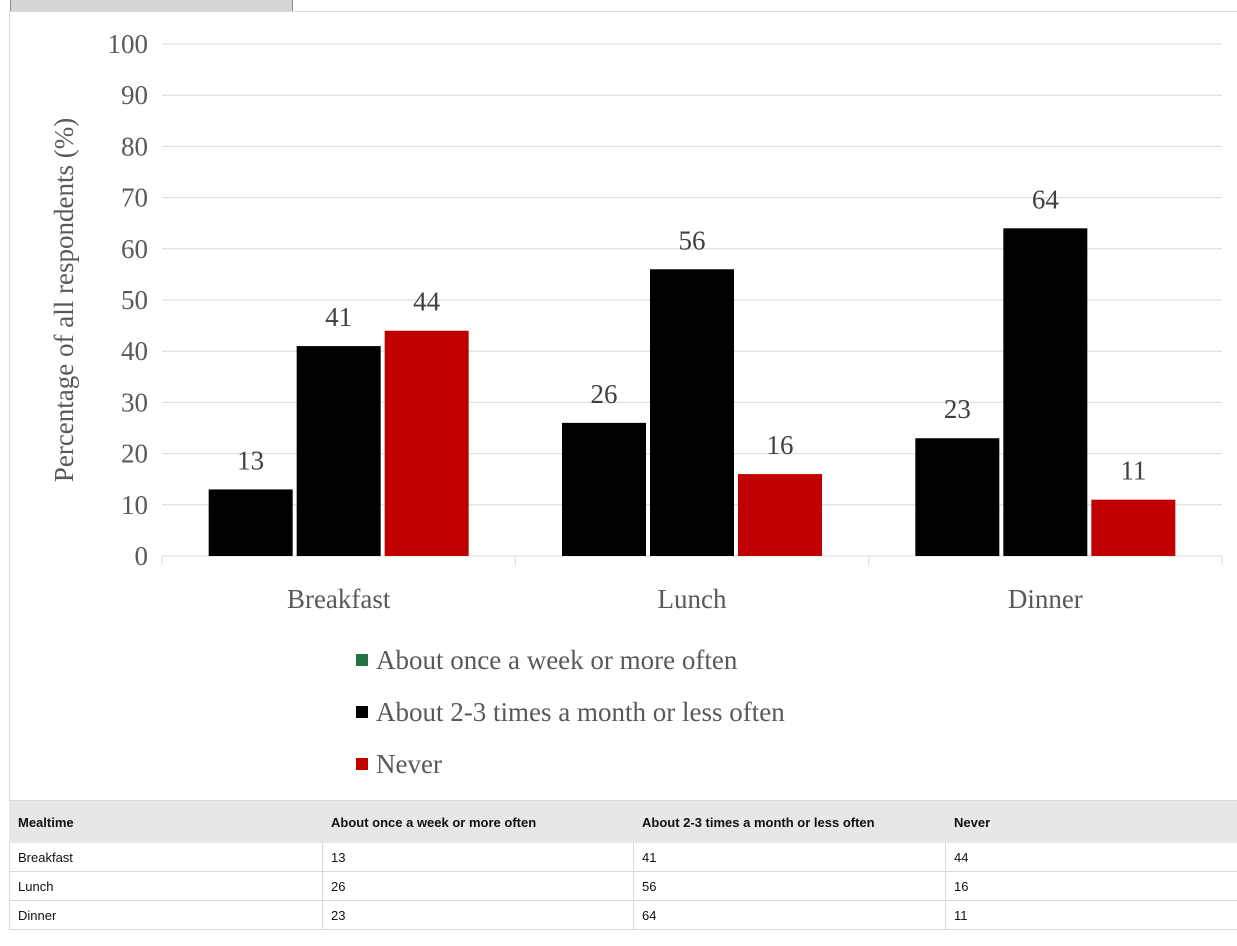 The width and height of the screenshot is (1237, 946). I want to click on table-row: Dinner 23 64 11, so click(623, 915).